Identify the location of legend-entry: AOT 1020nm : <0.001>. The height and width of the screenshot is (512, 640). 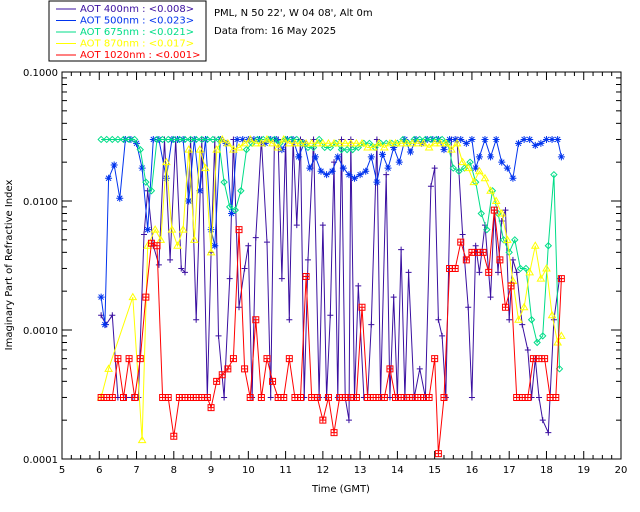
(140, 55).